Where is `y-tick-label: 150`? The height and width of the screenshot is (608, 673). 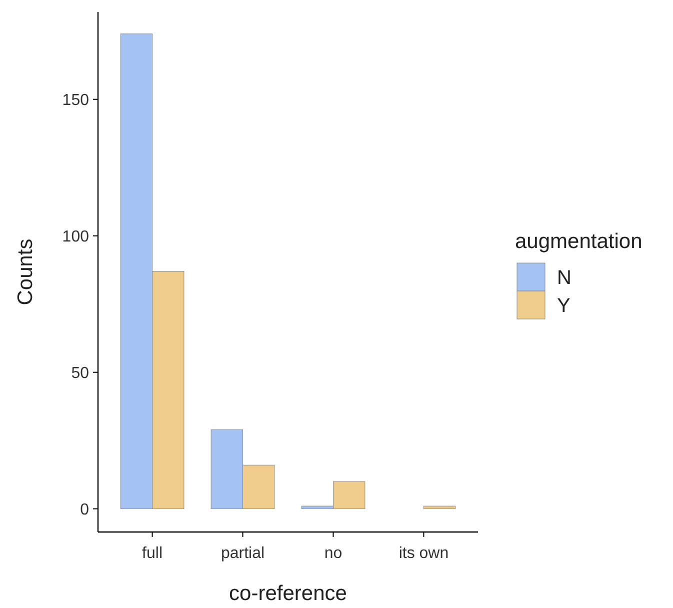 y-tick-label: 150 is located at coordinates (76, 100).